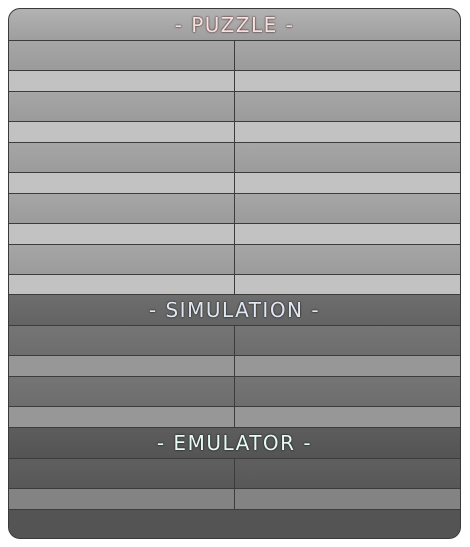  I want to click on panel-footer, so click(234, 523).